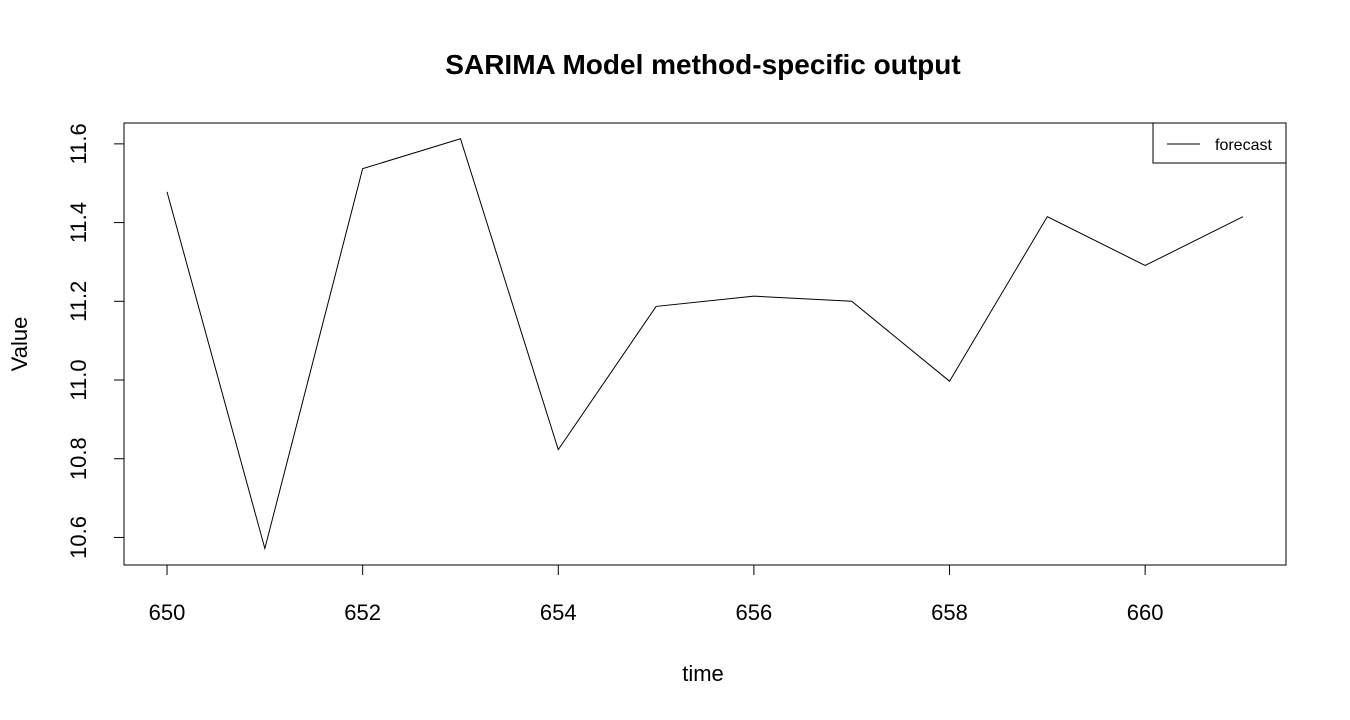 The height and width of the screenshot is (720, 1350). I want to click on legend-label: forecast, so click(1243, 145).